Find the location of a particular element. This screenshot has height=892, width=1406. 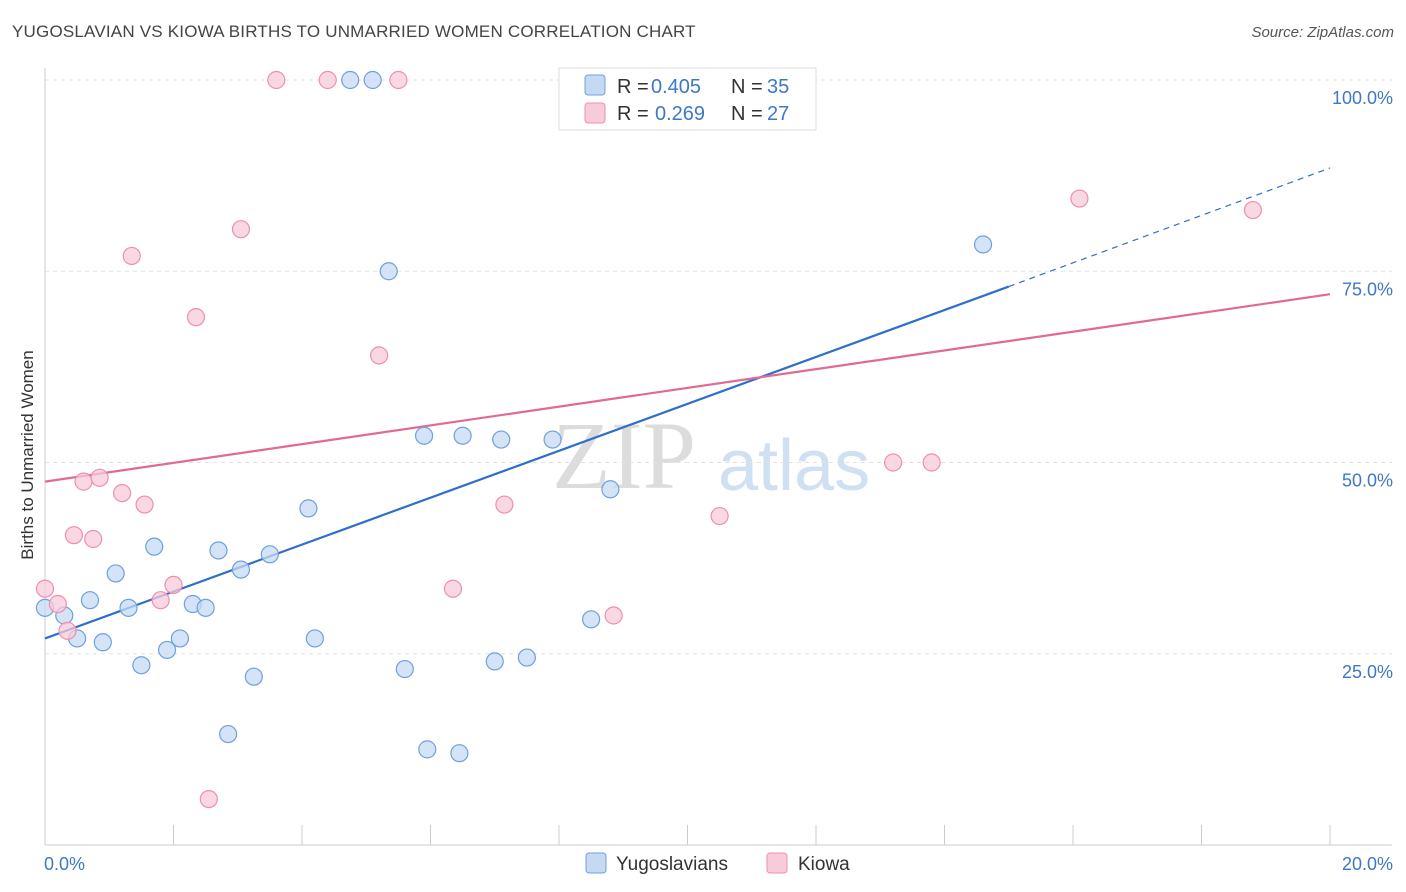

y-tick-label-25: 25.0% is located at coordinates (1367, 672).